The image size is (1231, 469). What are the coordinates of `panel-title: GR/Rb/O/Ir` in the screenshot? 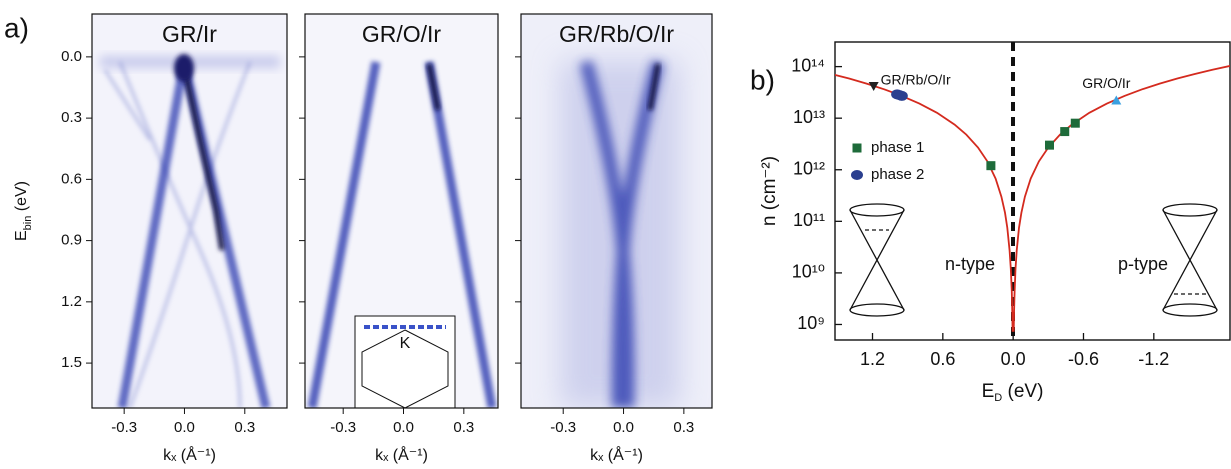 It's located at (616, 34).